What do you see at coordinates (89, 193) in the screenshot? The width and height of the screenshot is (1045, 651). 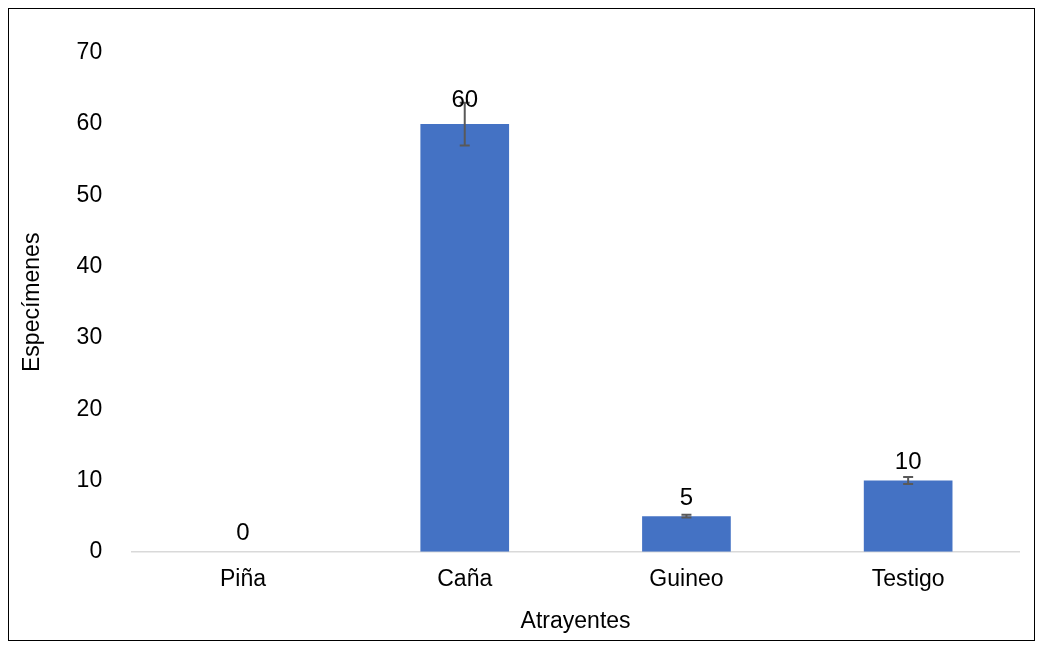 I see `y-tick-label: 50` at bounding box center [89, 193].